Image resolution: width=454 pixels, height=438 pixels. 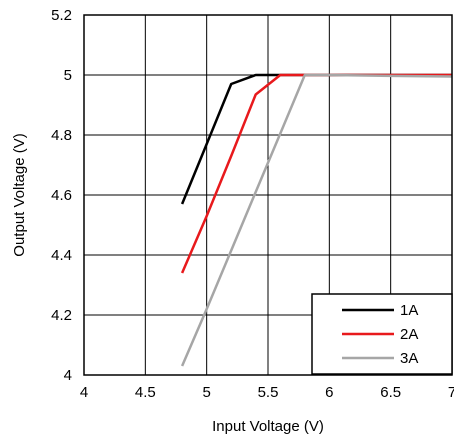 What do you see at coordinates (19, 194) in the screenshot?
I see `y-axis-label: Output Voltage (V)` at bounding box center [19, 194].